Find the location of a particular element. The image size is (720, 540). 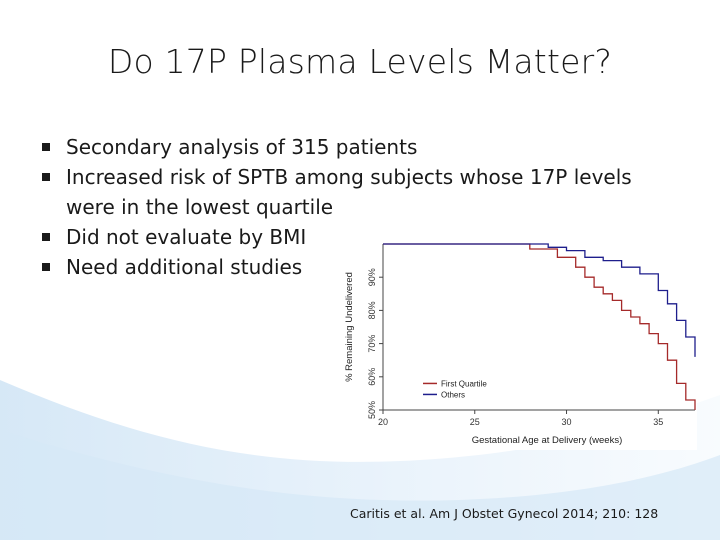

bullet-text: Need additional studies is located at coordinates (184, 267).